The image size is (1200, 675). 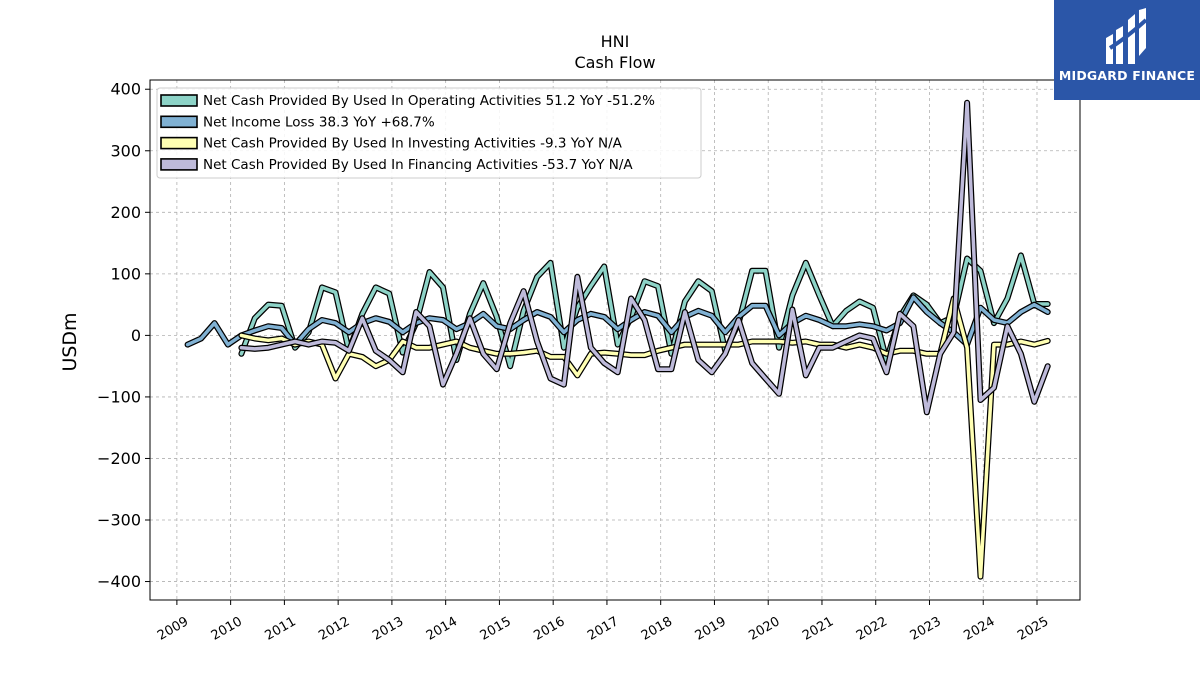 I want to click on x-tick-label: 2009, so click(x=173, y=629).